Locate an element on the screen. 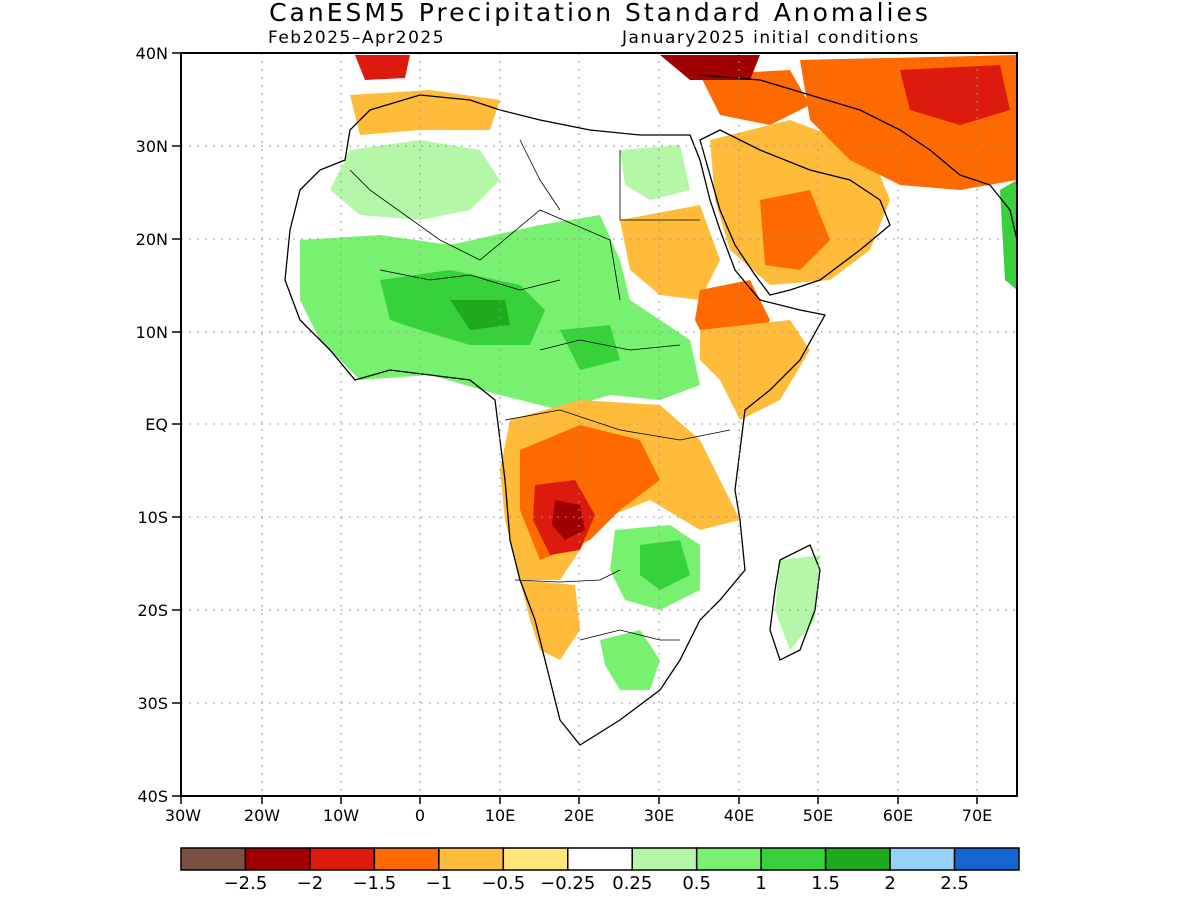  iberia-dry is located at coordinates (382, 67).